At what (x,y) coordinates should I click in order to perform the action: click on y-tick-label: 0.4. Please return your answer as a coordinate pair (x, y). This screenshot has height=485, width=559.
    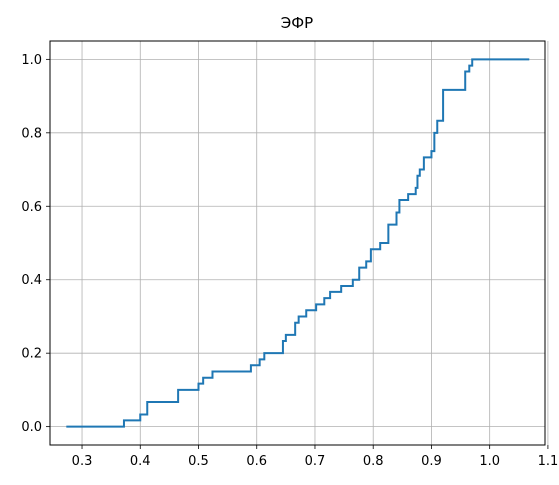
    Looking at the image, I should click on (31, 280).